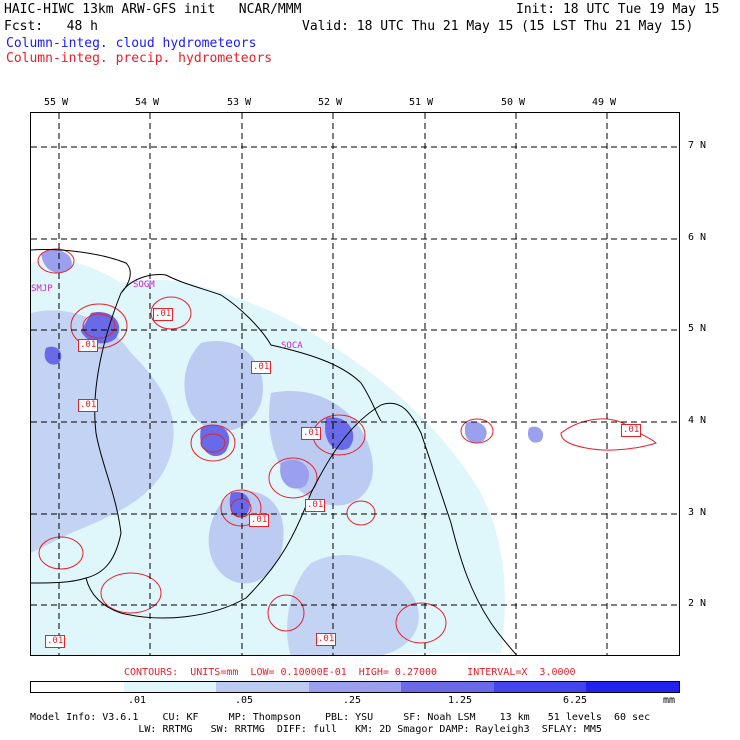 Image resolution: width=740 pixels, height=740 pixels. I want to click on station-label: SMJP, so click(42, 289).